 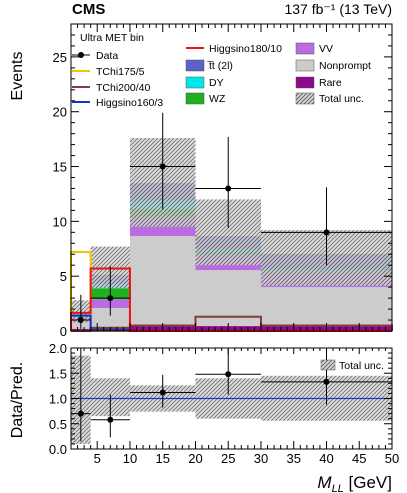 What do you see at coordinates (81, 55) in the screenshot?
I see `legend-data-marker` at bounding box center [81, 55].